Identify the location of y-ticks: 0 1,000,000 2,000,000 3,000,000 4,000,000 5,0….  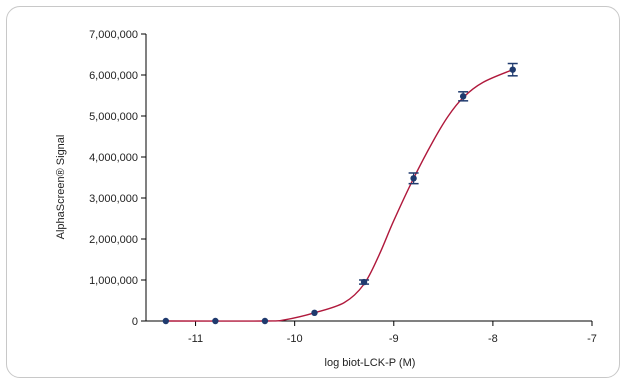
(117, 178).